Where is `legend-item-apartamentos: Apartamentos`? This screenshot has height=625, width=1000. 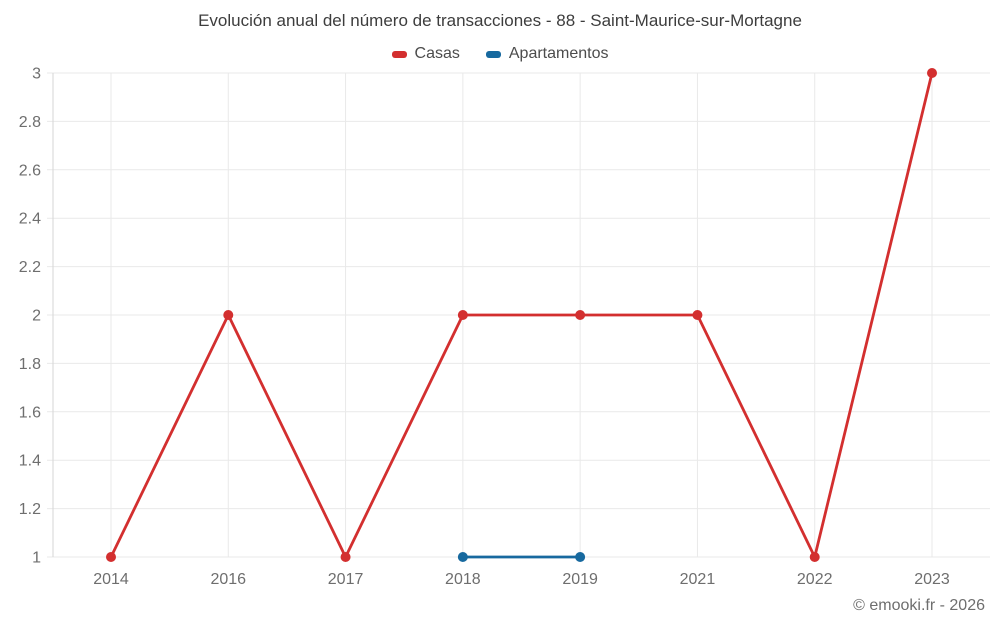 legend-item-apartamentos: Apartamentos is located at coordinates (547, 54).